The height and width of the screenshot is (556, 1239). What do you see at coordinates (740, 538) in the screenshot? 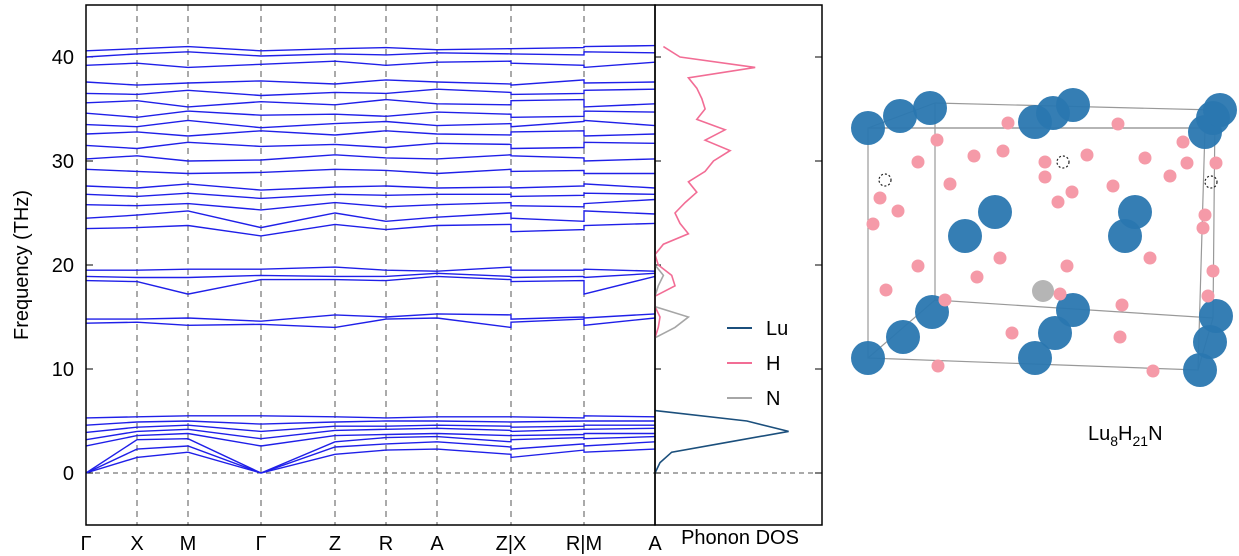
I see `x-axis-title: Phonon DOS` at bounding box center [740, 538].